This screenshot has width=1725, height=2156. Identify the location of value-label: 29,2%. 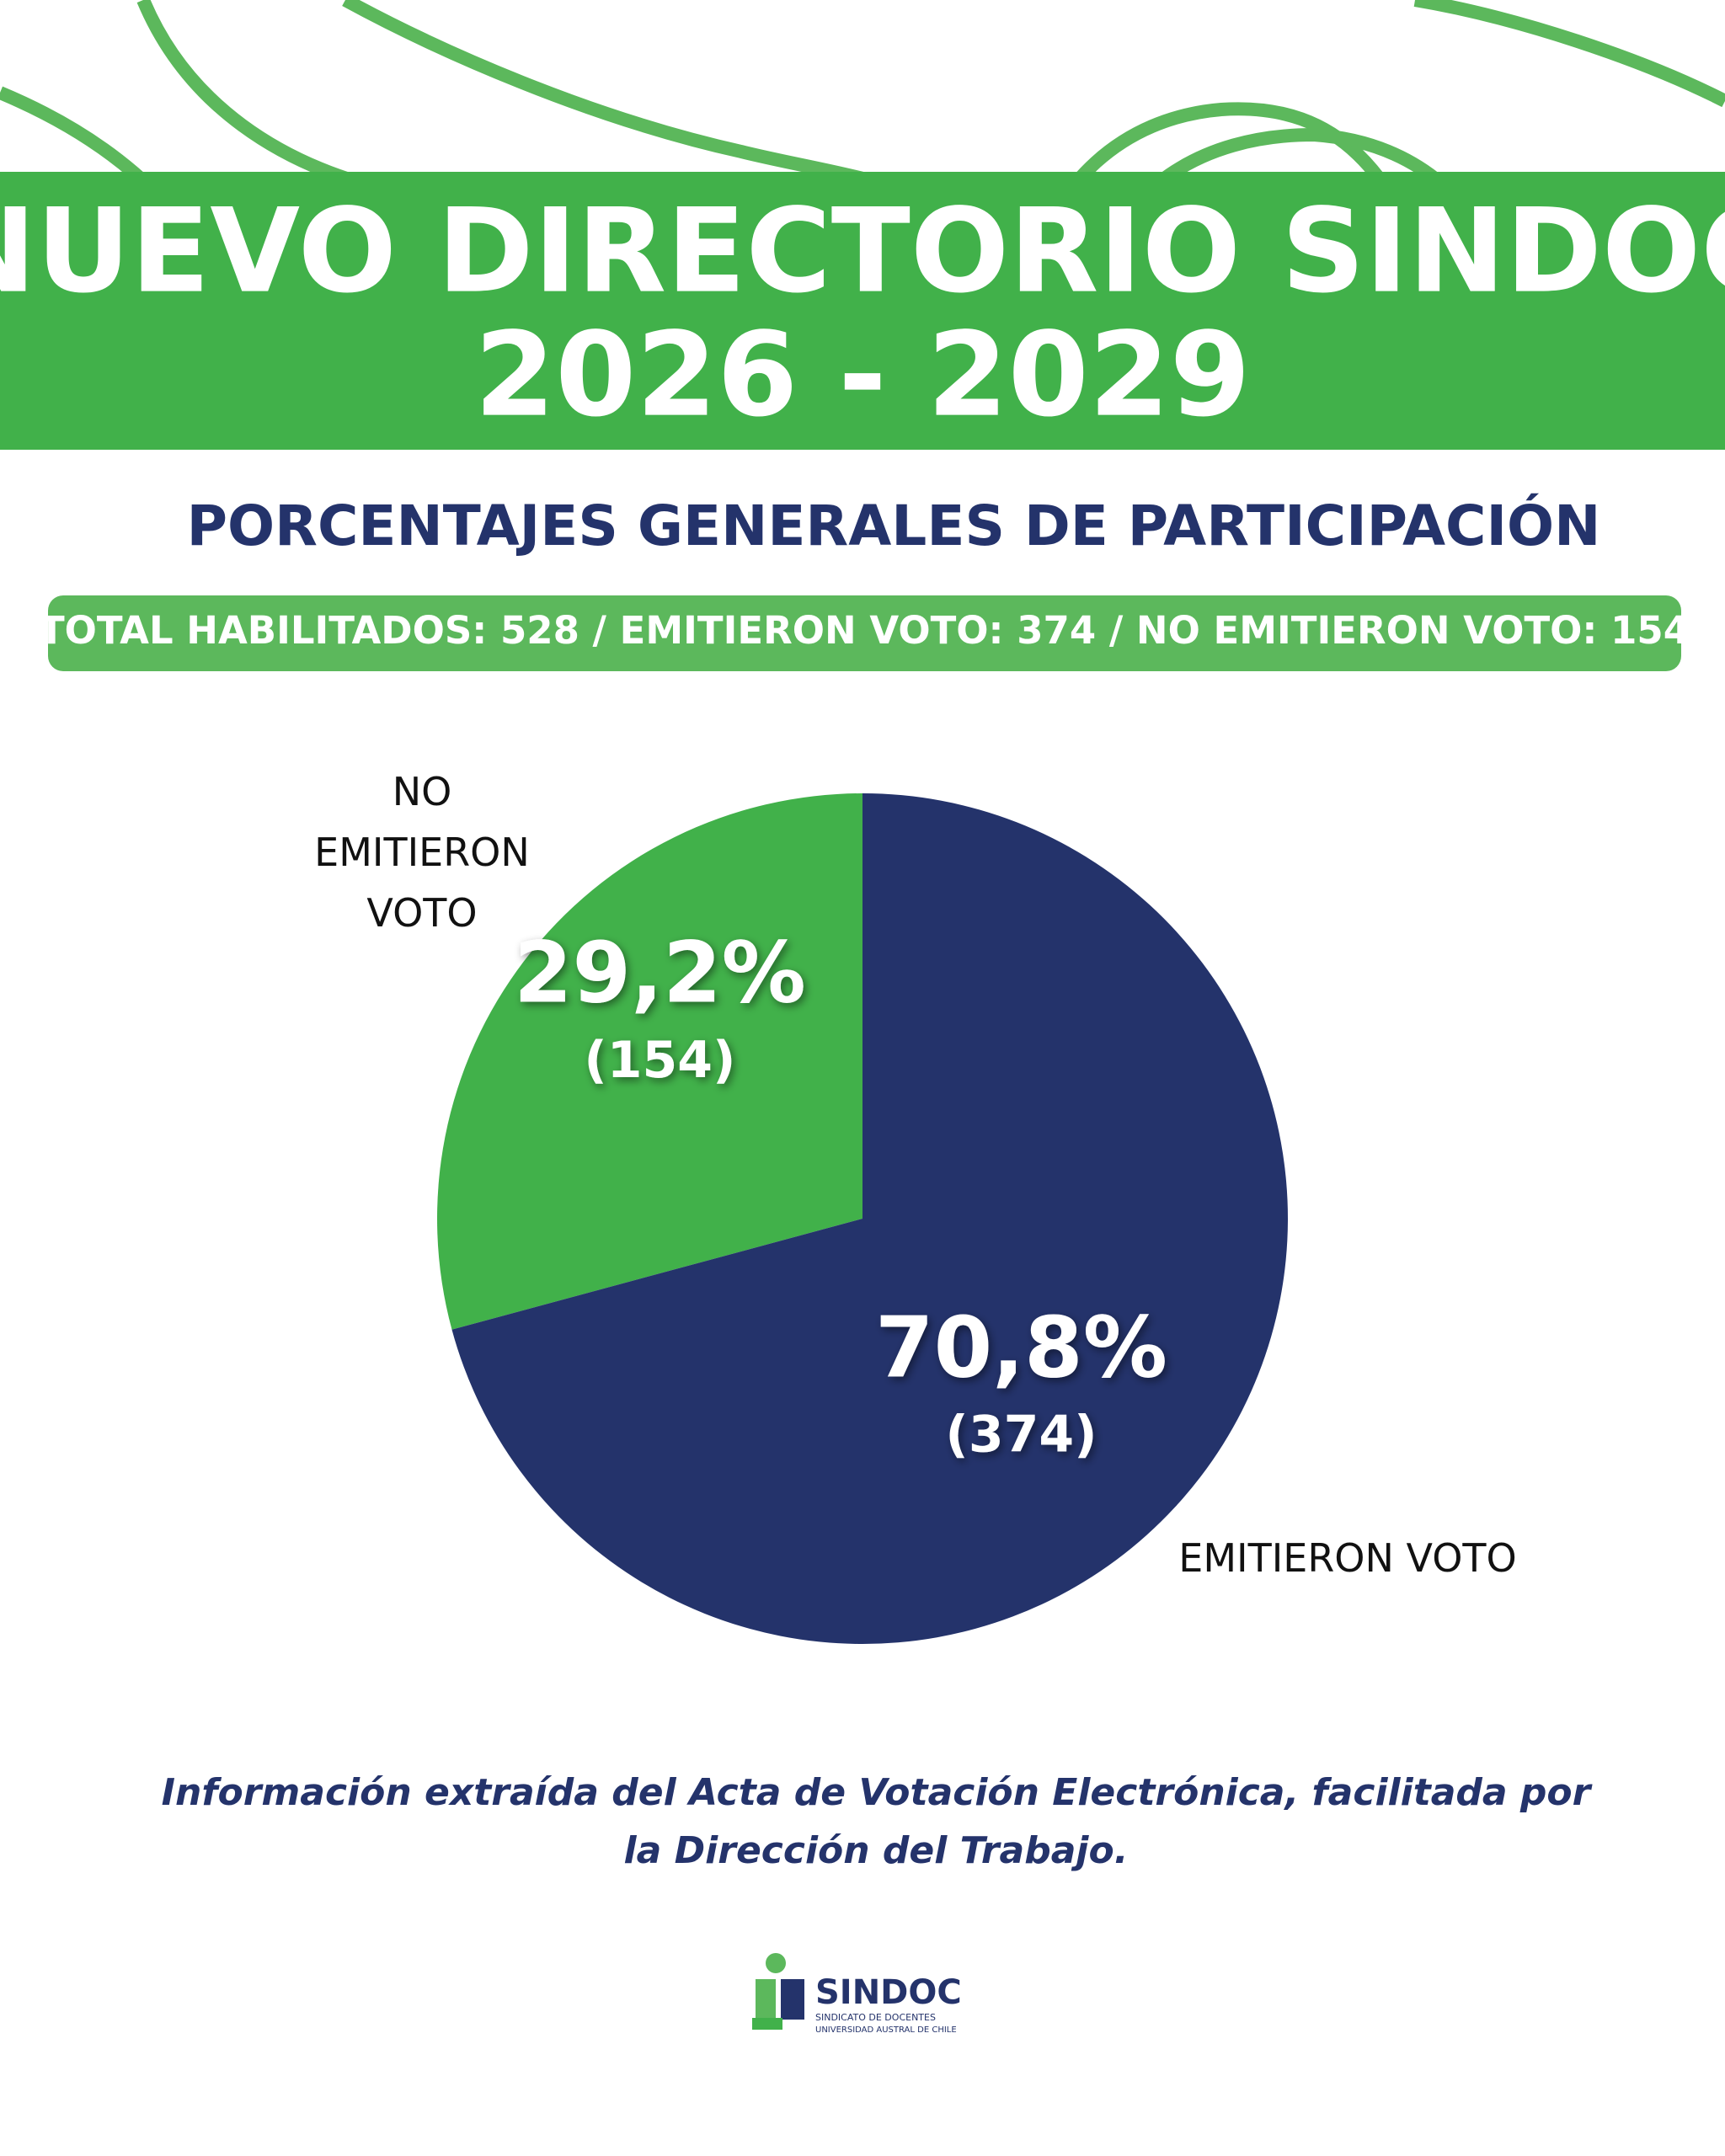
(660, 973).